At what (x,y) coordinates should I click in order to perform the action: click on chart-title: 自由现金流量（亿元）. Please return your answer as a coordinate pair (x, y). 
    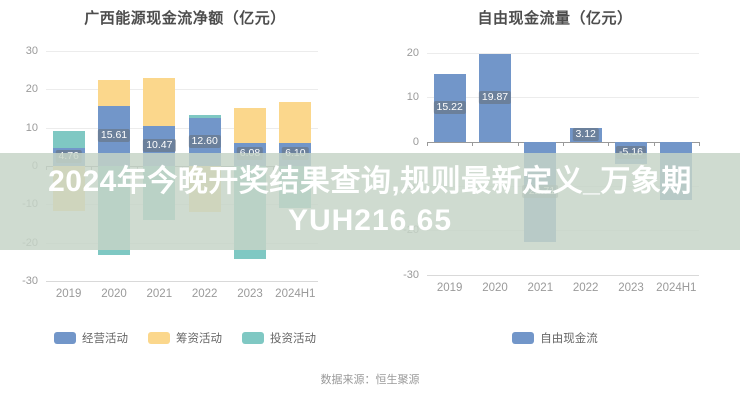
    Looking at the image, I should click on (555, 18).